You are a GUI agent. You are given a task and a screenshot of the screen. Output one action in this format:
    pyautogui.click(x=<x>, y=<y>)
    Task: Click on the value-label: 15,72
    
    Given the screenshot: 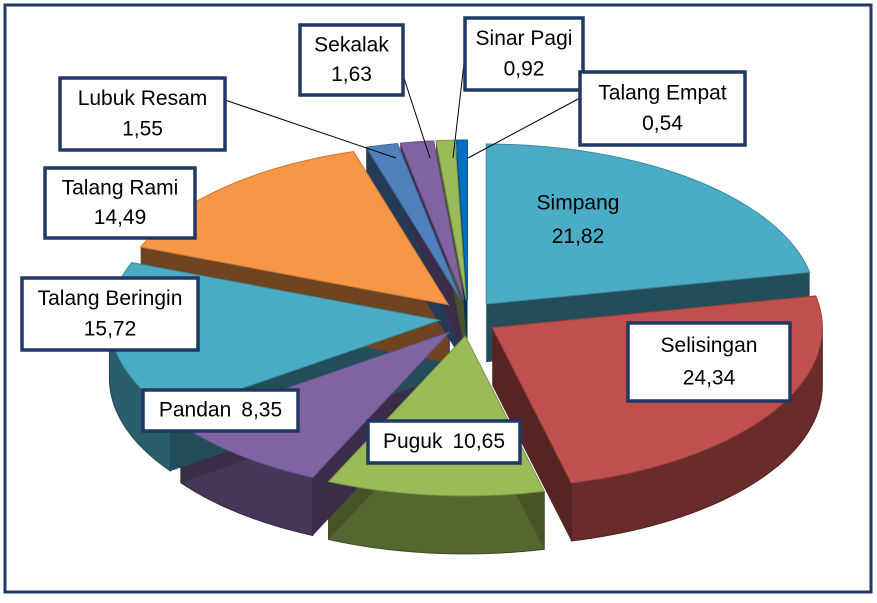 What is the action you would take?
    pyautogui.click(x=110, y=328)
    